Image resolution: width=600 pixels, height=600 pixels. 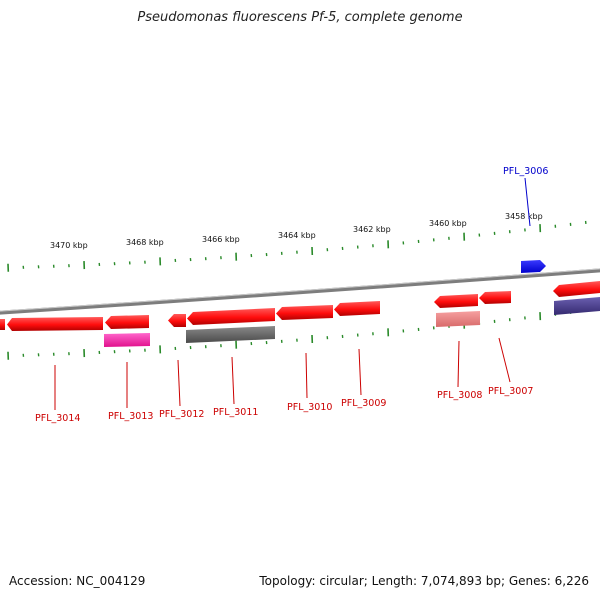 I want to click on genome-backbone, so click(x=300, y=291).